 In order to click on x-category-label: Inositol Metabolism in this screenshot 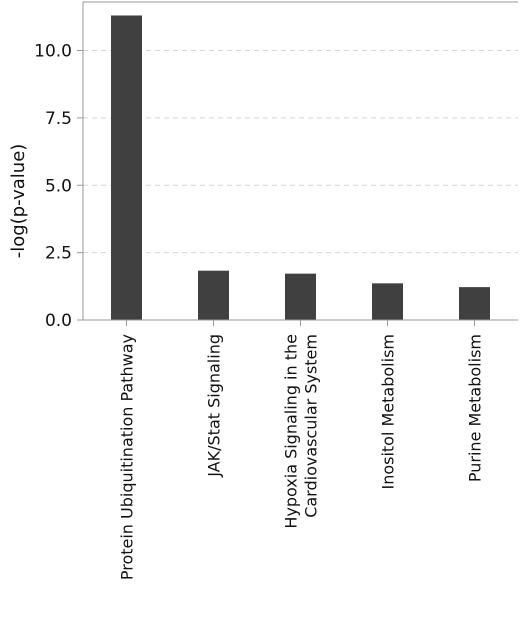, I will do `click(388, 412)`.